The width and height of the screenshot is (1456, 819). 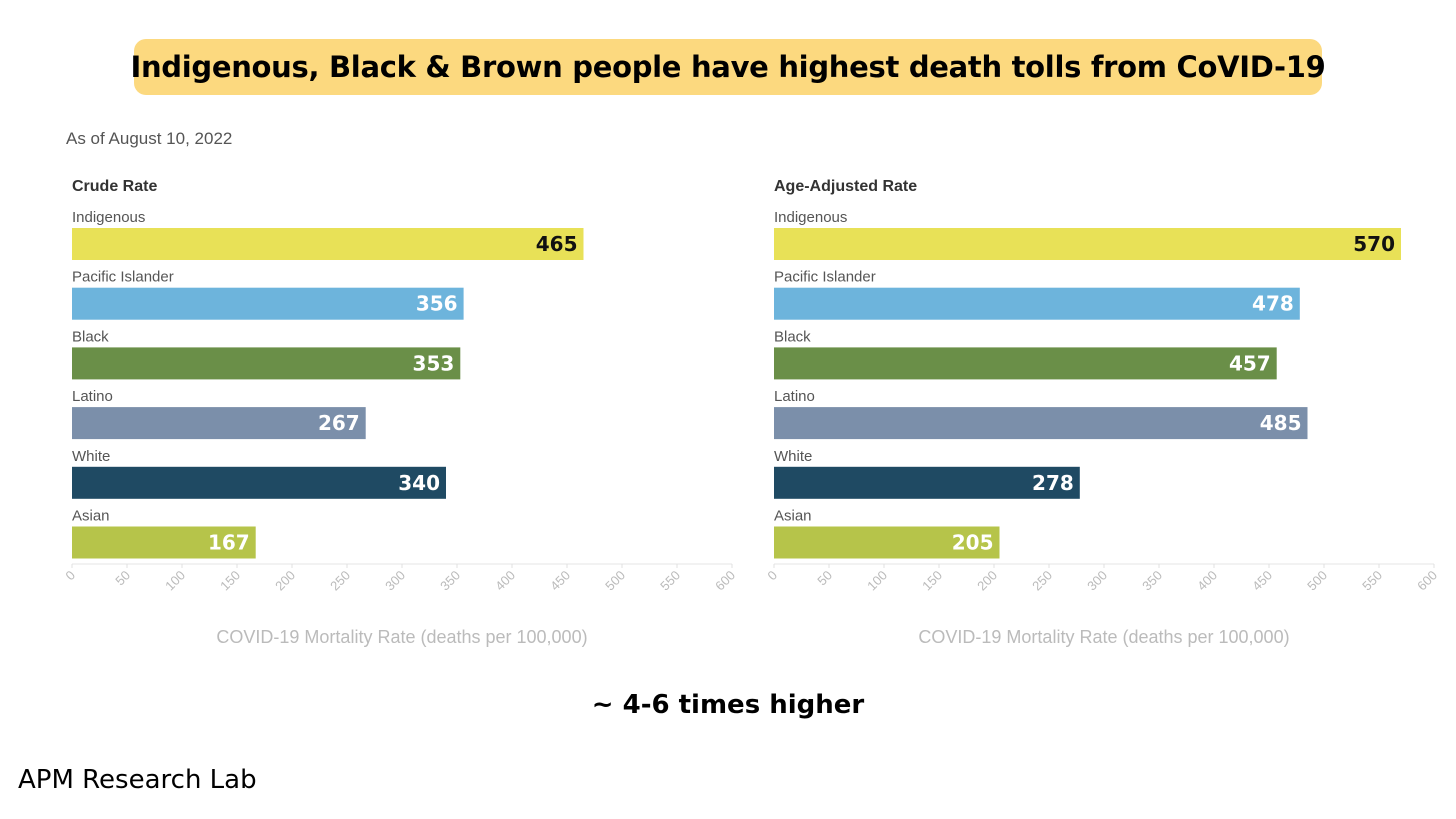 I want to click on chart-title: Crude Rate, so click(x=114, y=186).